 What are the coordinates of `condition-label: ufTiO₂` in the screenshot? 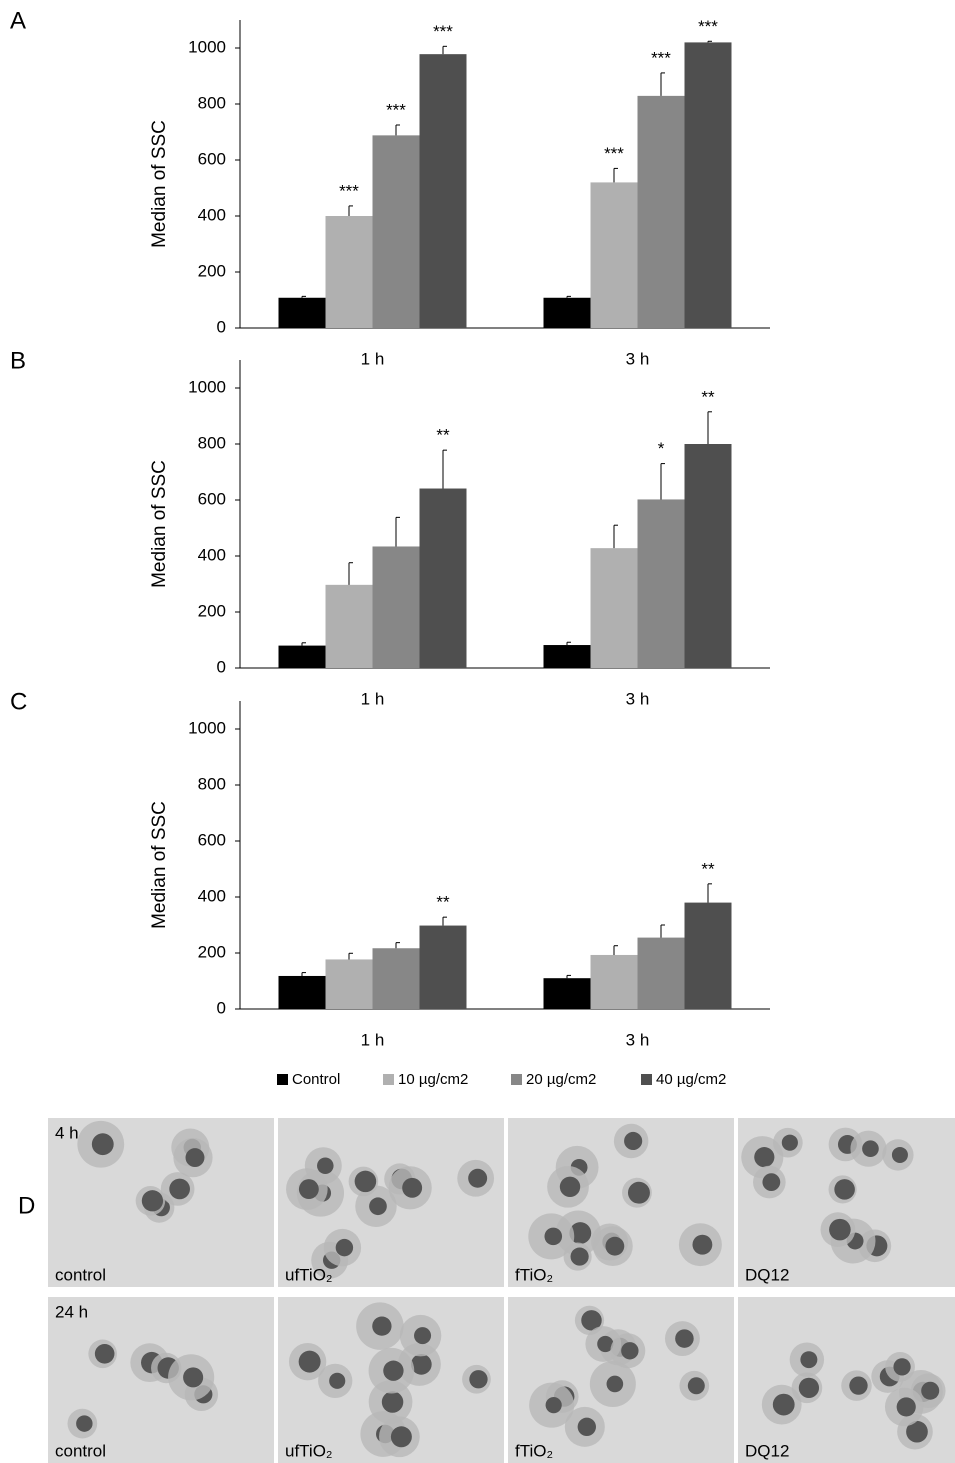 It's located at (309, 1274).